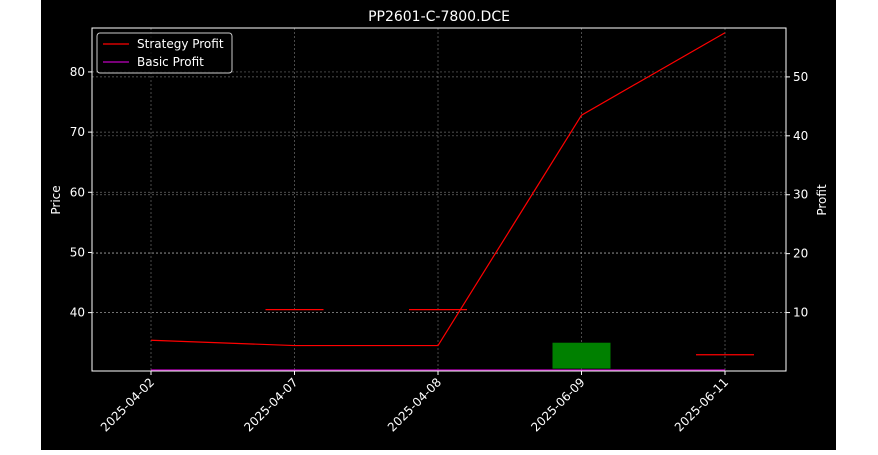 Image resolution: width=878 pixels, height=455 pixels. What do you see at coordinates (77, 132) in the screenshot?
I see `left-tick-label: 70` at bounding box center [77, 132].